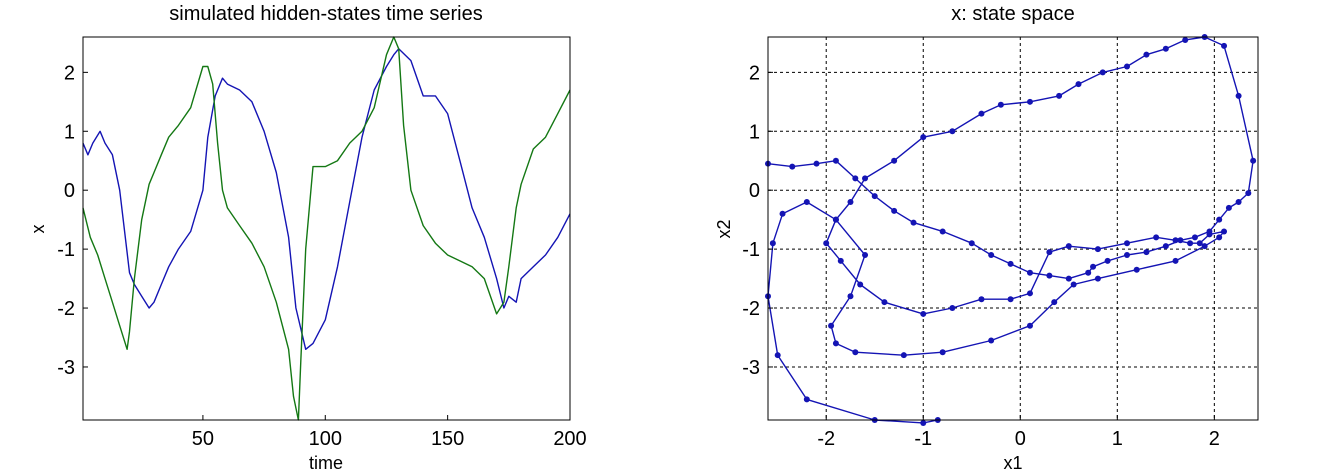 The width and height of the screenshot is (1317, 474). I want to click on x-tick-label: 150, so click(447, 439).